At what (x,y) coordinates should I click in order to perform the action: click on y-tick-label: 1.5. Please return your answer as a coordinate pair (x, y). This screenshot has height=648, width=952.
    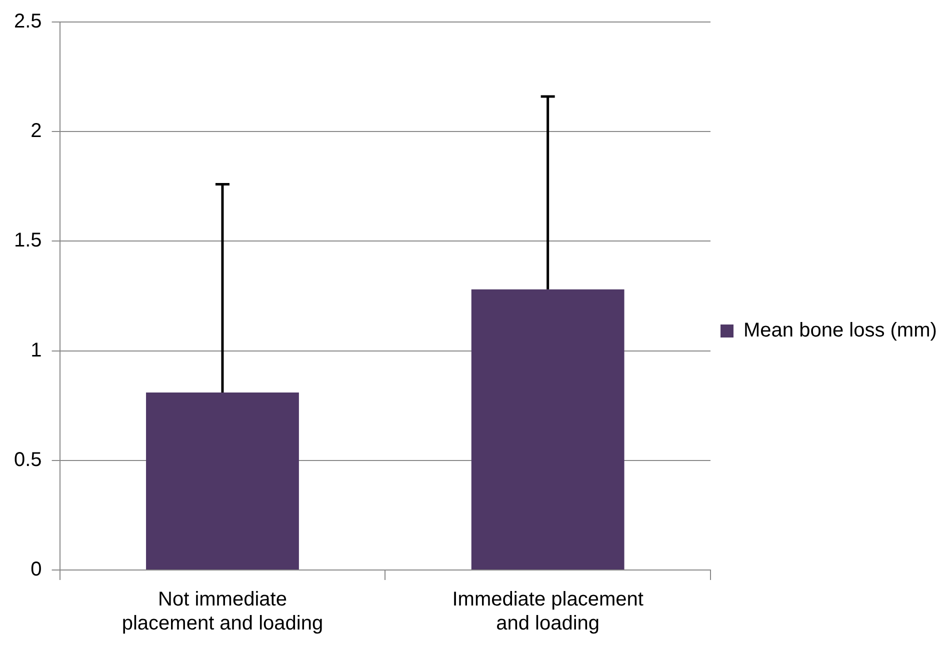
    Looking at the image, I should click on (28, 241).